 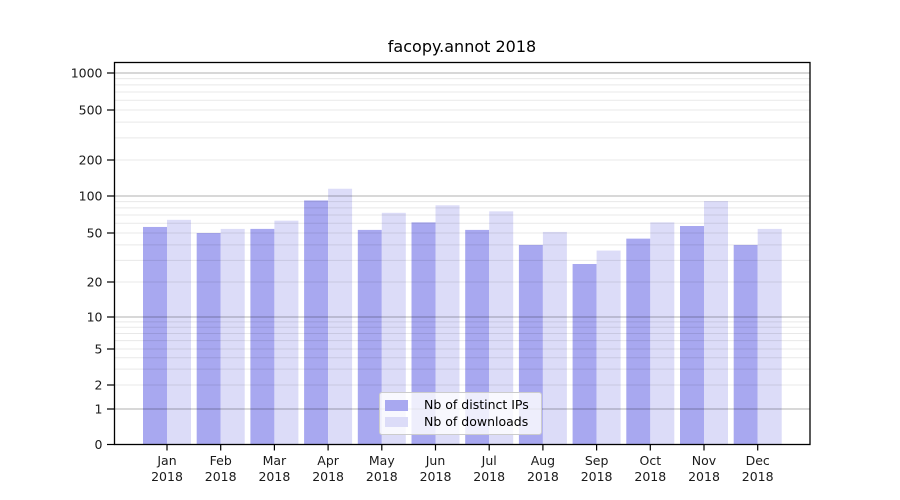 I want to click on bar-distinct-ips-may, so click(x=369, y=337).